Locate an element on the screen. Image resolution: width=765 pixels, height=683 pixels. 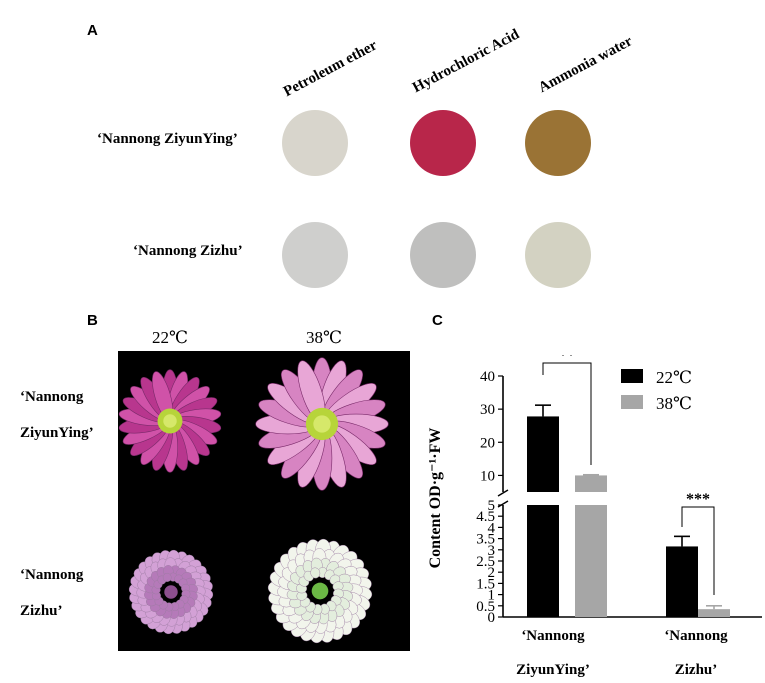
x-category-label: ZiyunYing’ is located at coordinates (553, 670).